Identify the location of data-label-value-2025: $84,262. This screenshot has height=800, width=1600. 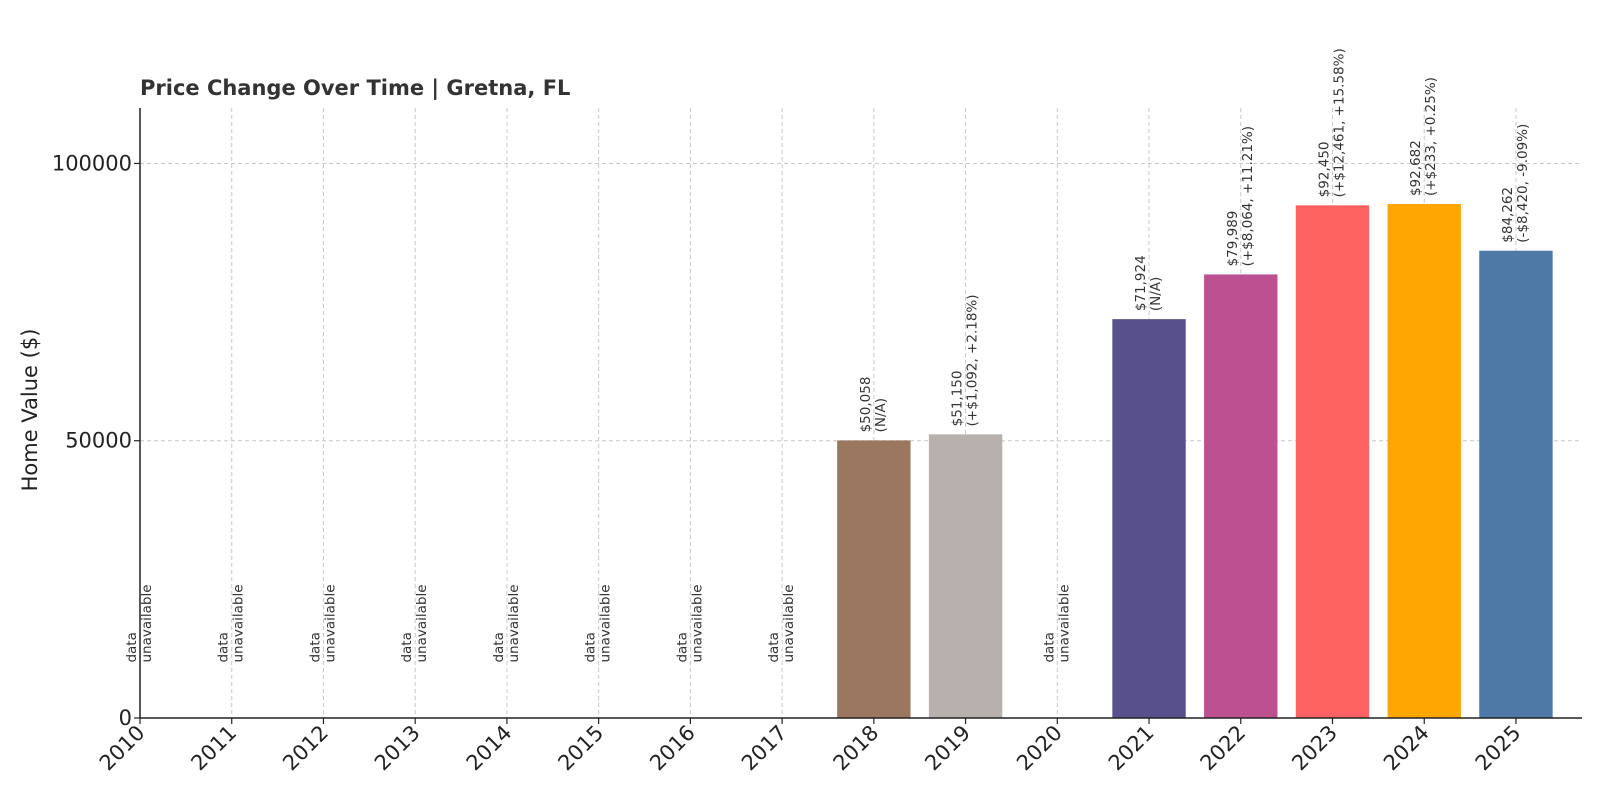
(1508, 215).